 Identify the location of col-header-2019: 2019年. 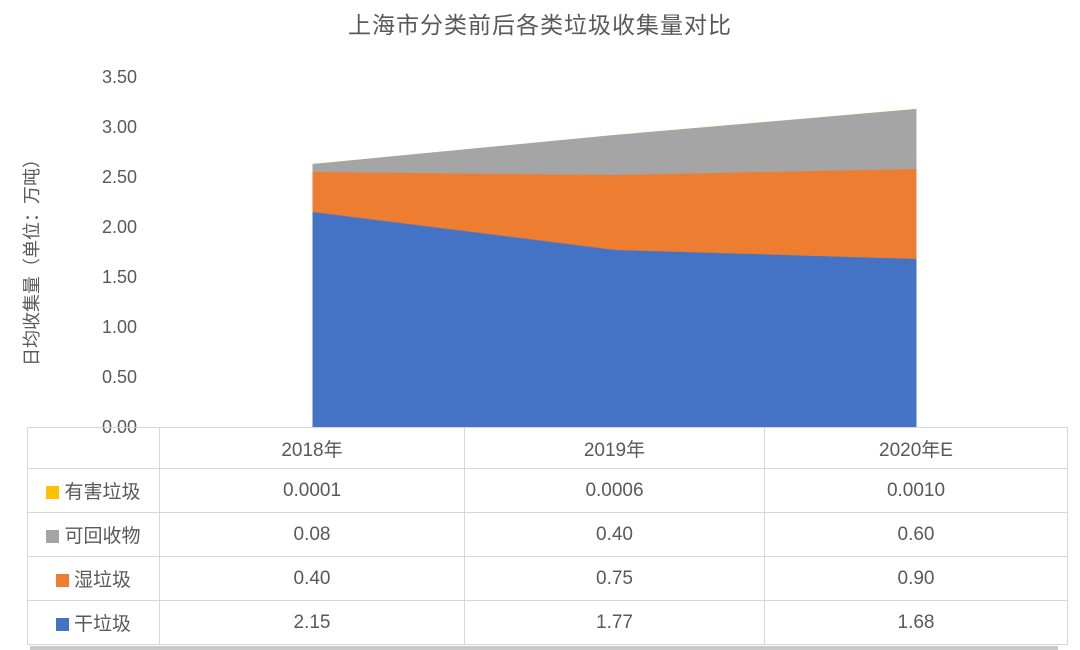
(614, 448).